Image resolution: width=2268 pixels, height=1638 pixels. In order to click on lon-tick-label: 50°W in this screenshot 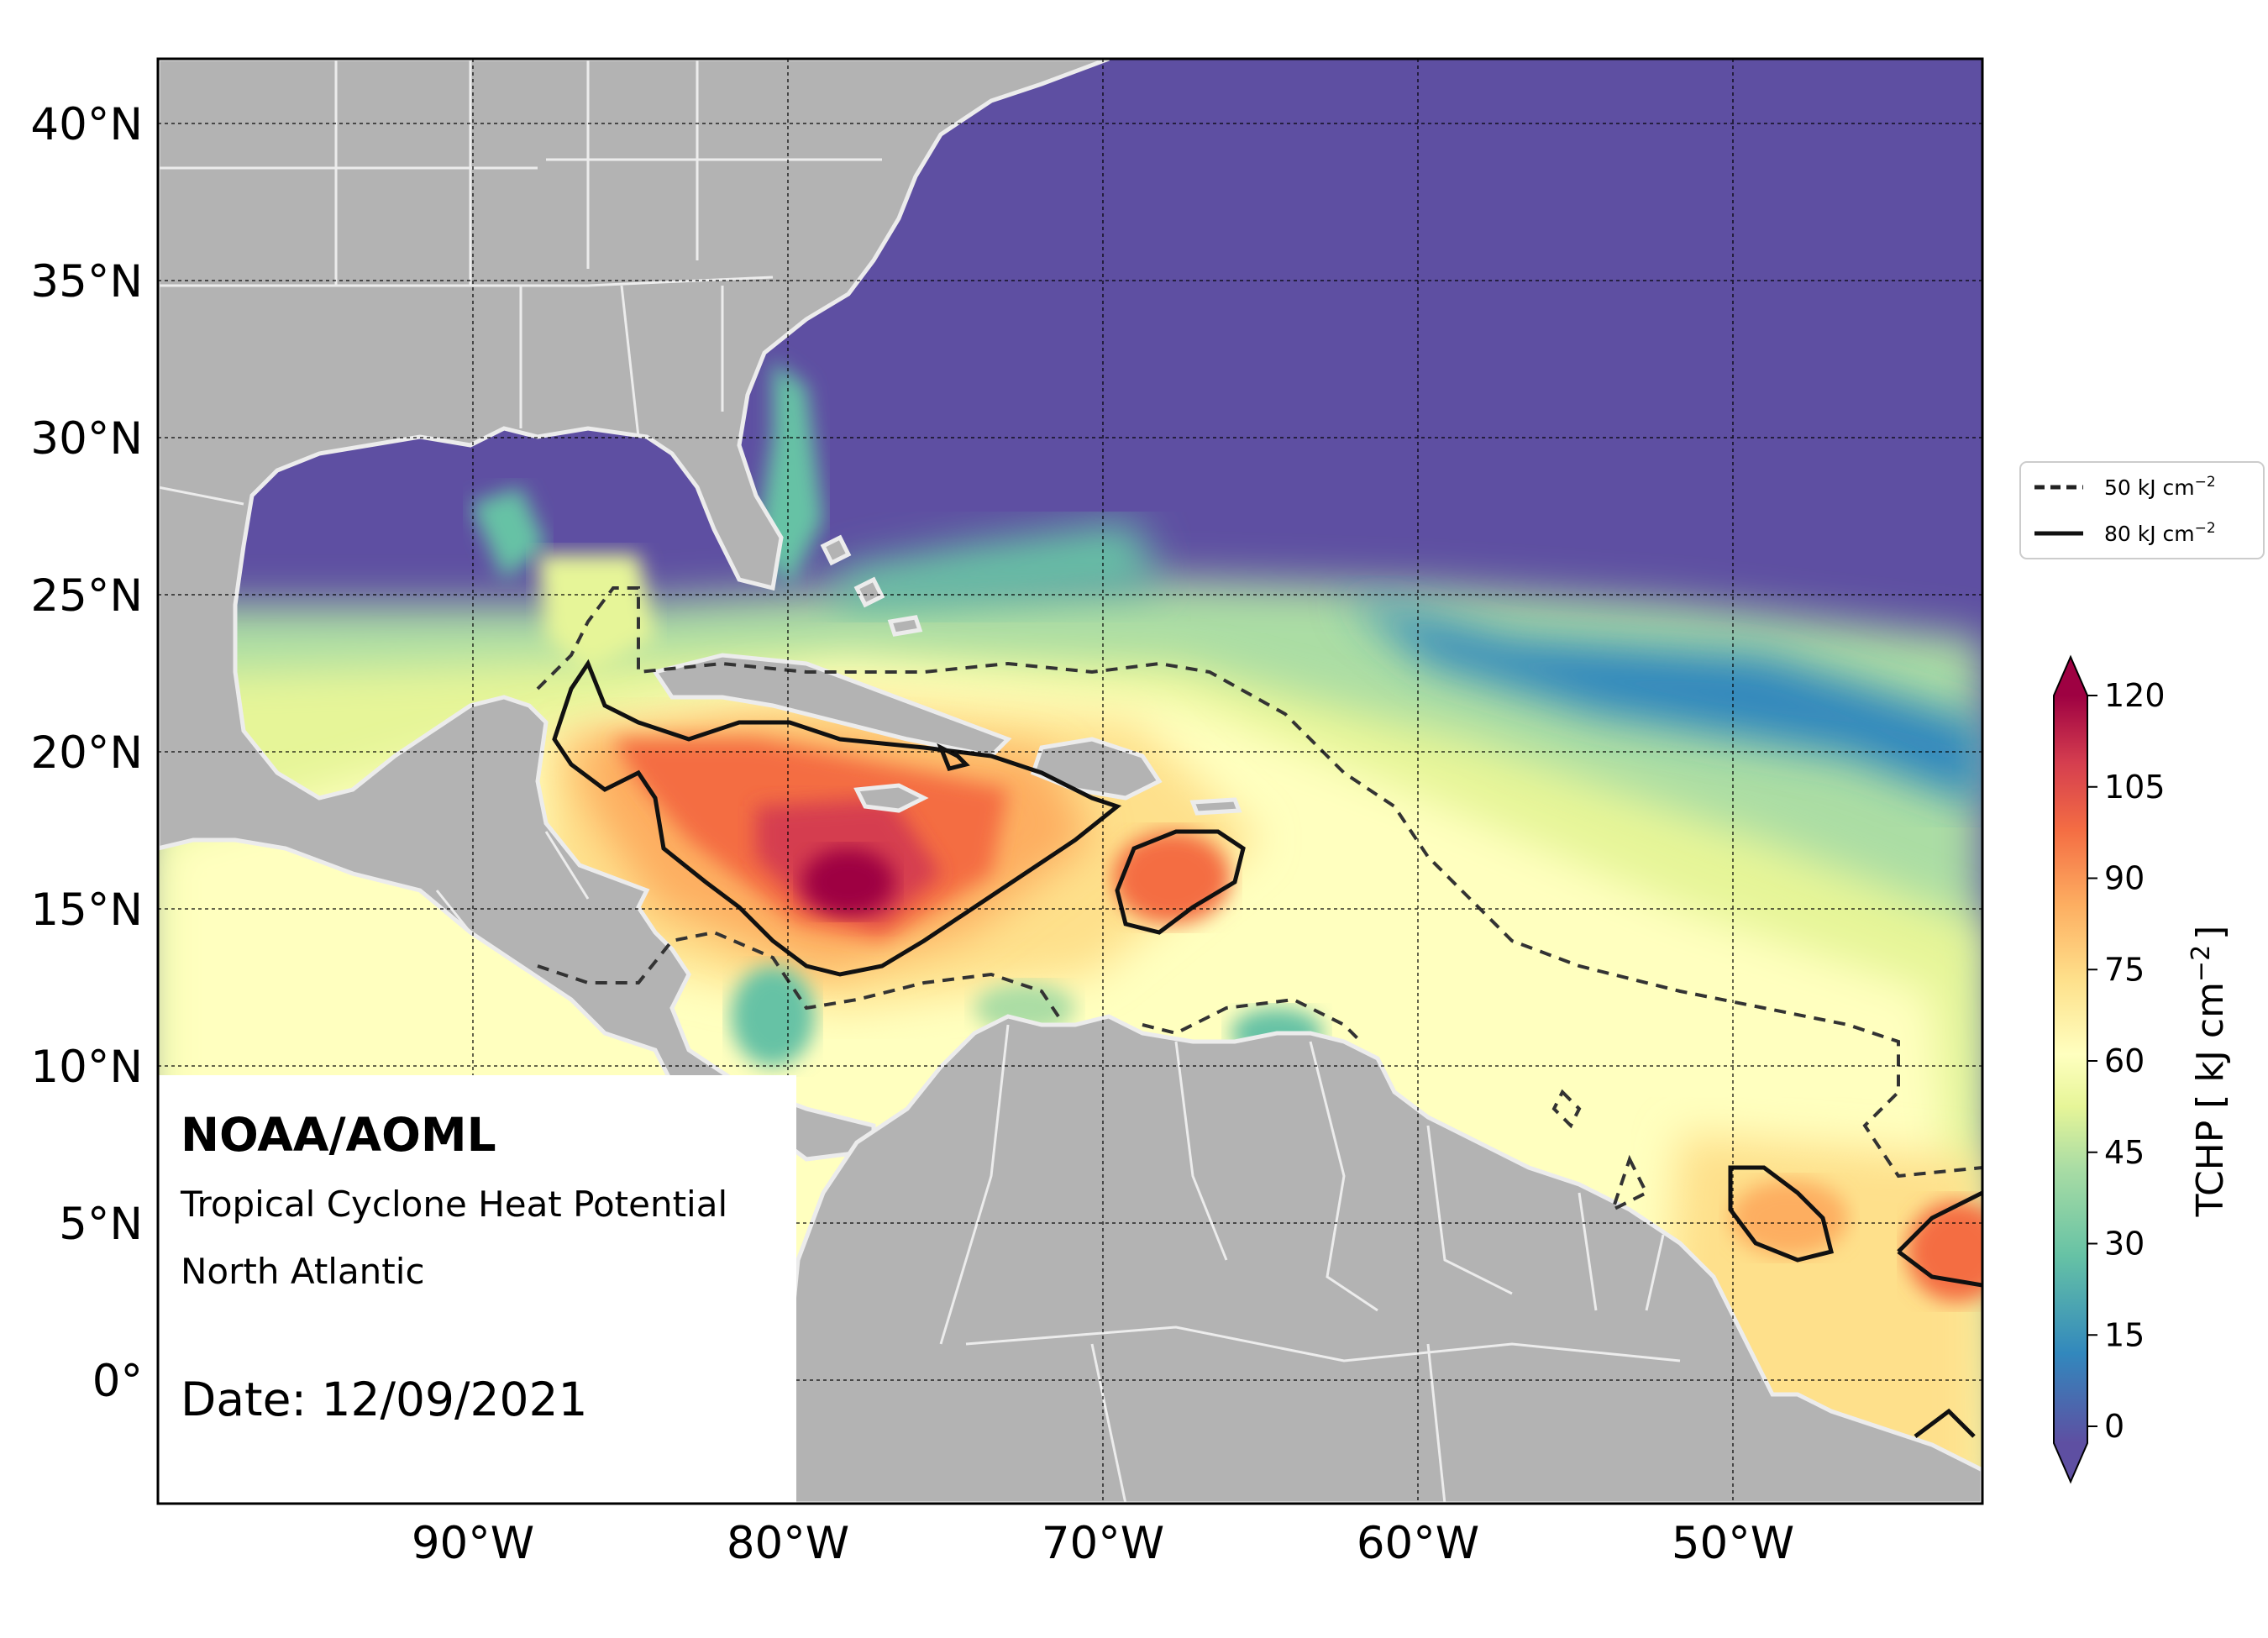, I will do `click(1733, 1543)`.